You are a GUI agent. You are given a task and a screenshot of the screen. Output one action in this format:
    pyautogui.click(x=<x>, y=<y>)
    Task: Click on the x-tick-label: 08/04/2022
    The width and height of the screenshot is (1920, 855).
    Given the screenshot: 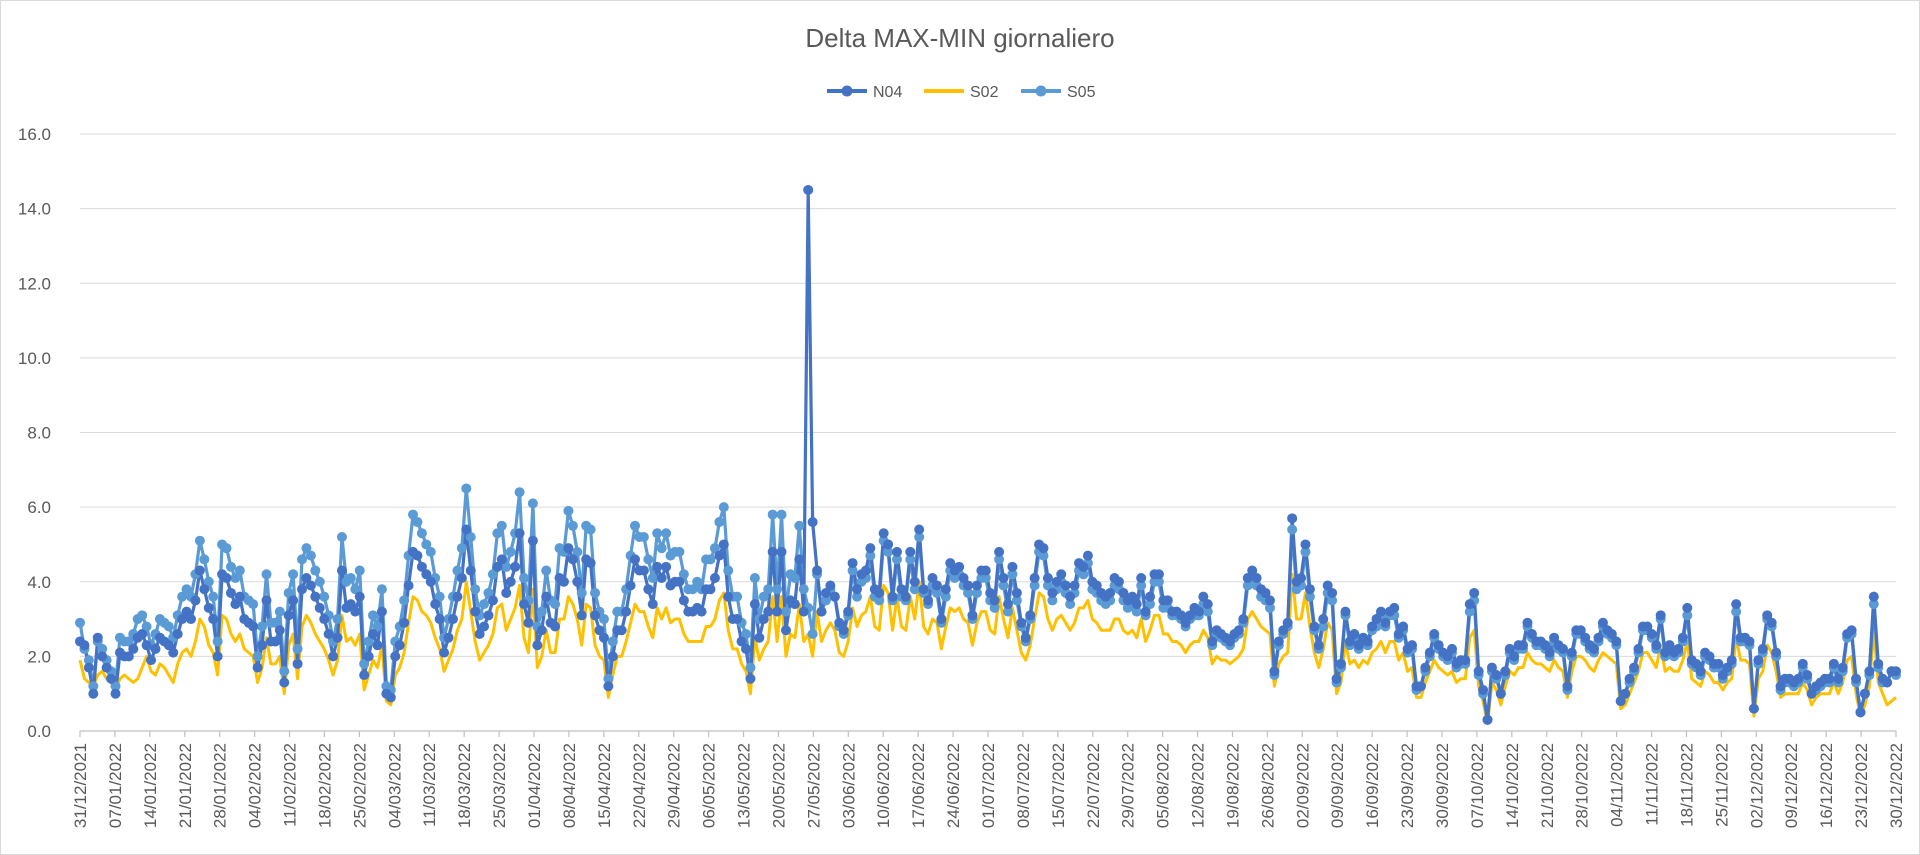 What is the action you would take?
    pyautogui.click(x=569, y=785)
    